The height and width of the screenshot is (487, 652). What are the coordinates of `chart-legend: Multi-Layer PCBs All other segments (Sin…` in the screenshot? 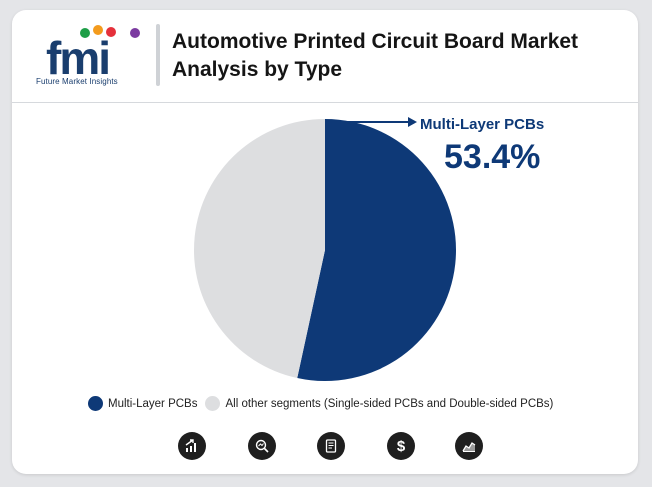 It's located at (358, 403).